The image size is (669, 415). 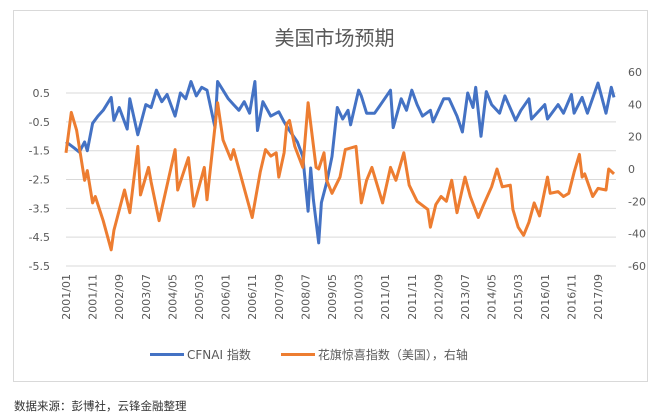 What do you see at coordinates (635, 137) in the screenshot?
I see `right-axis-tick: 20` at bounding box center [635, 137].